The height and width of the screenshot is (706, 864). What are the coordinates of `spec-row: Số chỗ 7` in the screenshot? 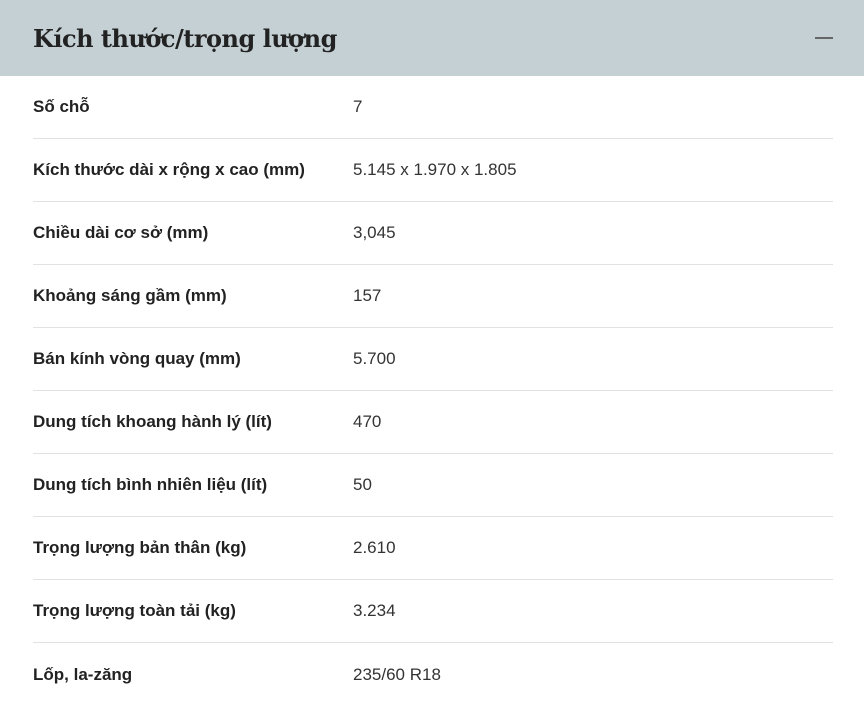 It's located at (433, 107).